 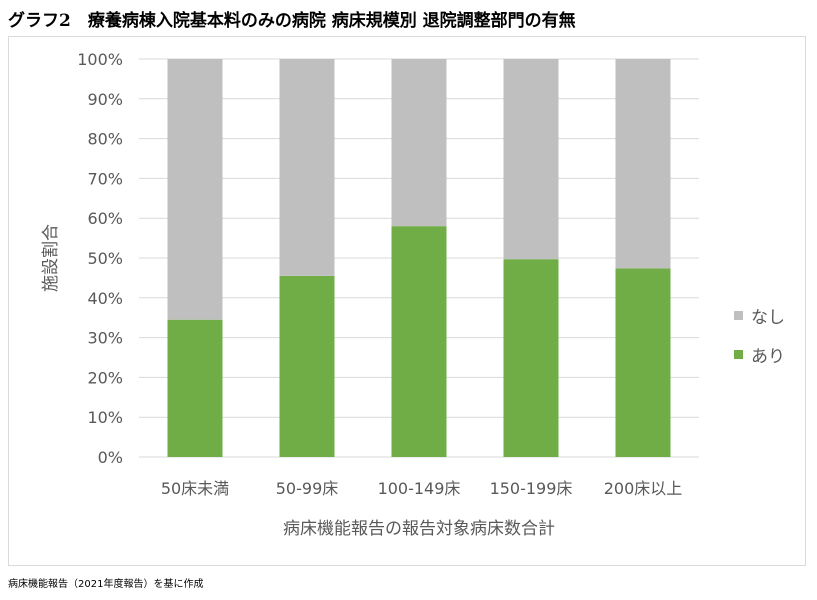 I want to click on y-tick-label: 10%, so click(x=105, y=417).